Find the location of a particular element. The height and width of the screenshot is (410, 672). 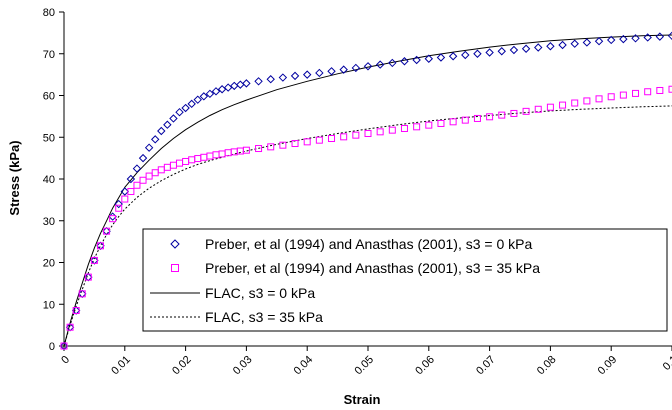

y-tick-label: 50 is located at coordinates (49, 138).